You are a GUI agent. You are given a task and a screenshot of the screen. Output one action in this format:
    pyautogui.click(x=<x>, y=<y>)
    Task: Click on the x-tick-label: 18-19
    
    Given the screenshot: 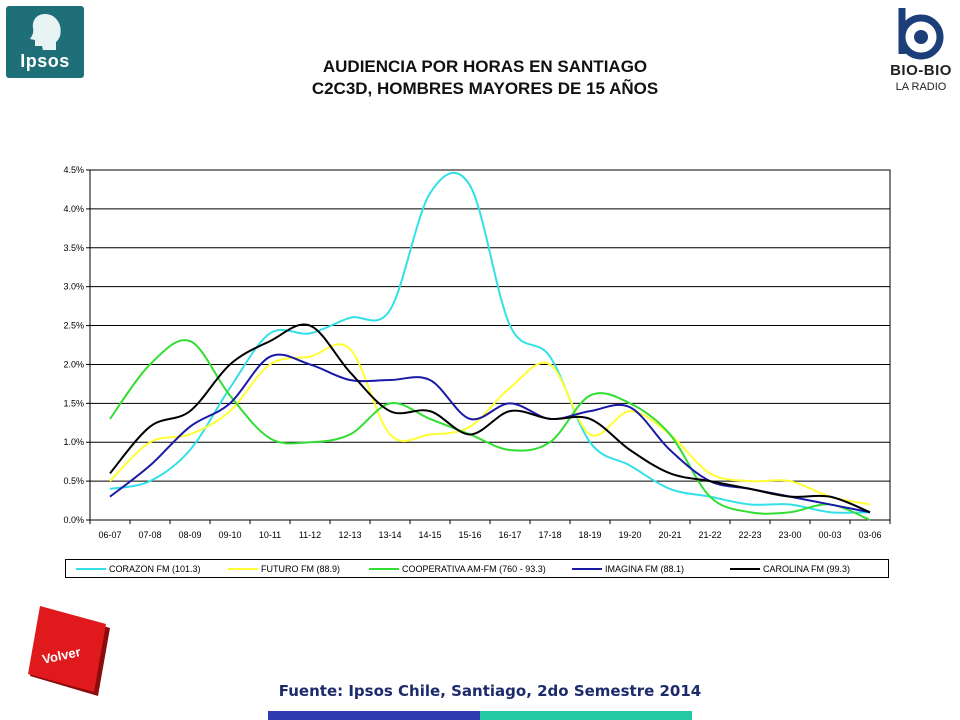 What is the action you would take?
    pyautogui.click(x=589, y=535)
    